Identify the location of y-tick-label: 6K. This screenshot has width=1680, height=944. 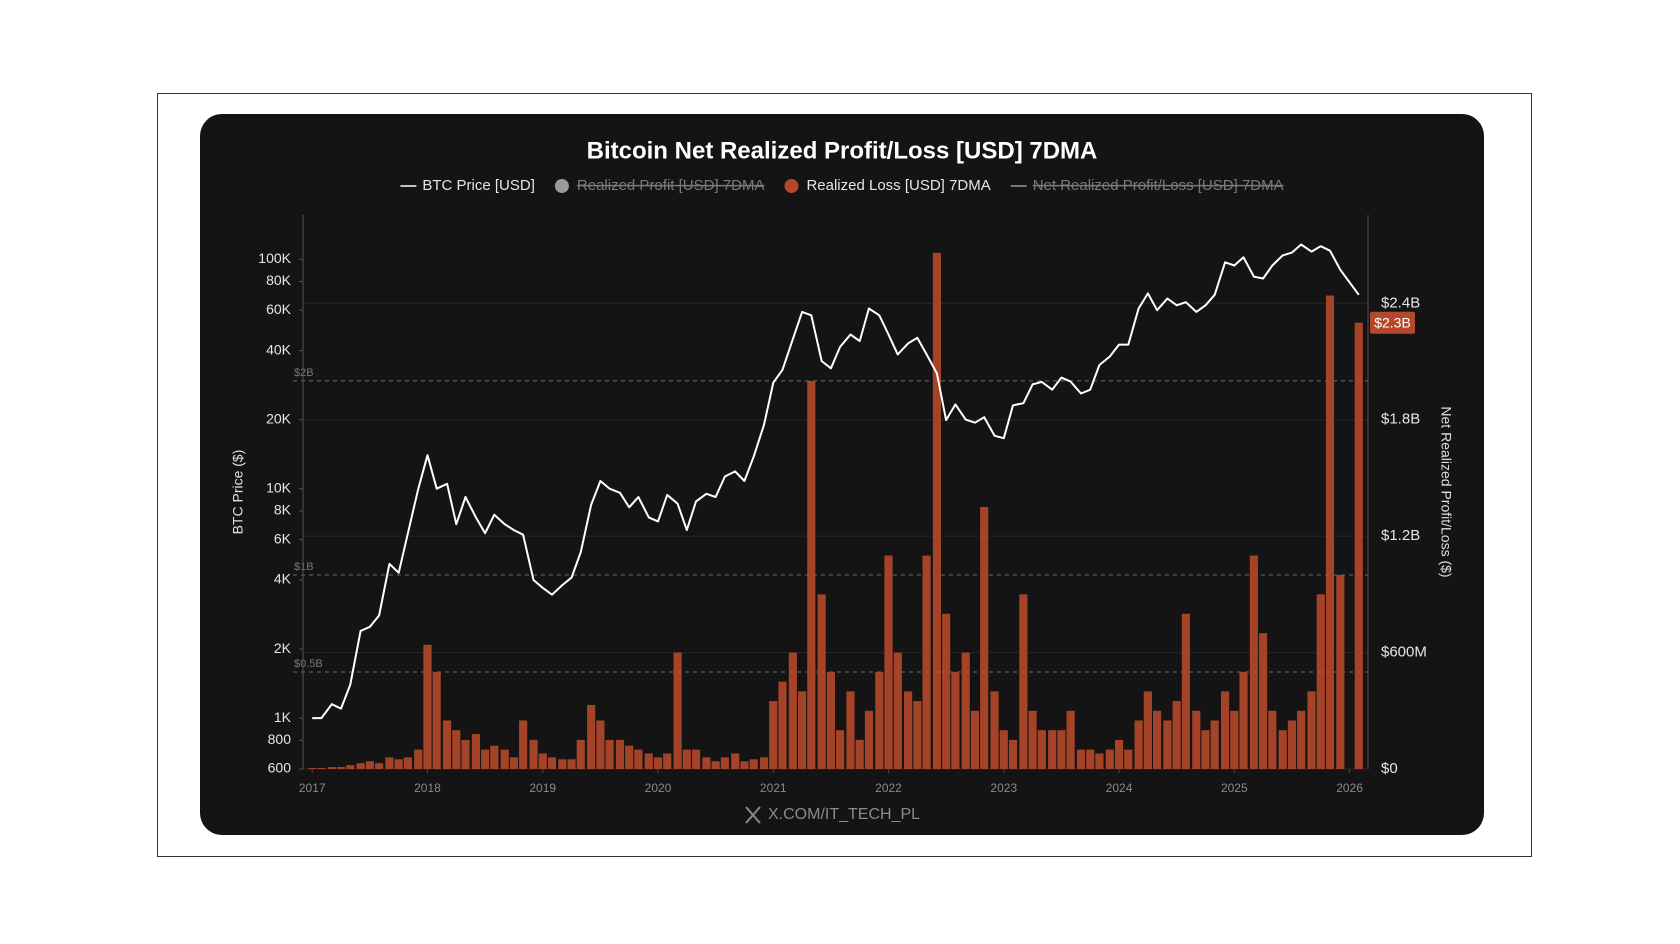
(283, 538).